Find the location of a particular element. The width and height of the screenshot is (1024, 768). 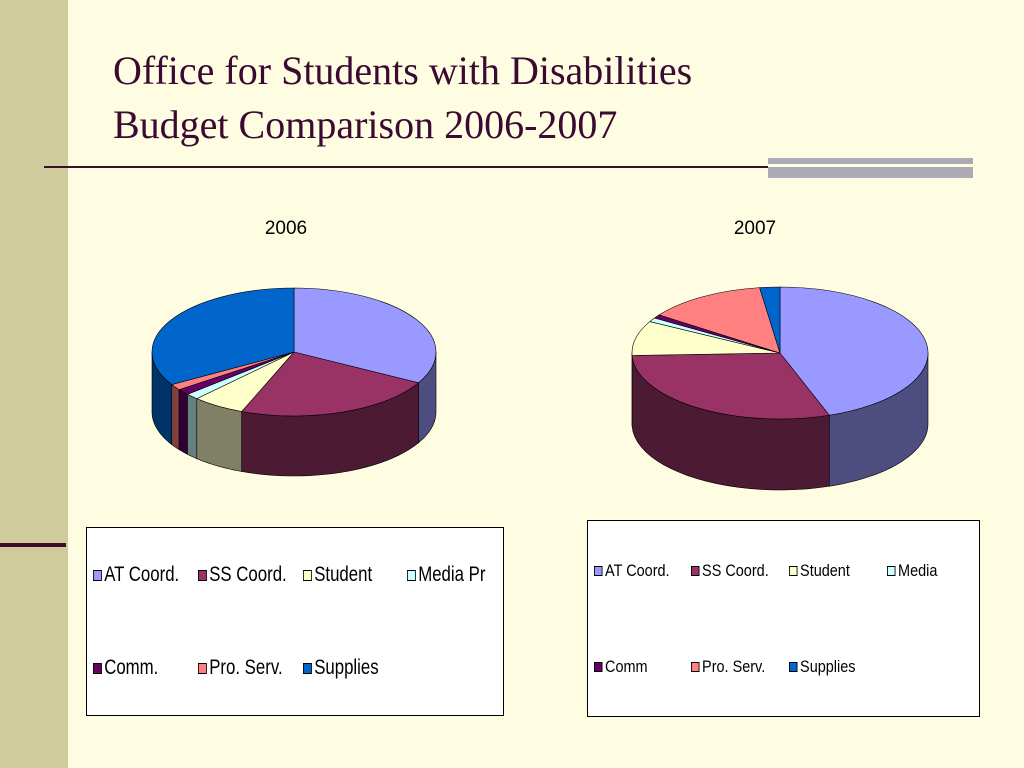

legend-2006-label-supplies: Supplies is located at coordinates (346, 667).